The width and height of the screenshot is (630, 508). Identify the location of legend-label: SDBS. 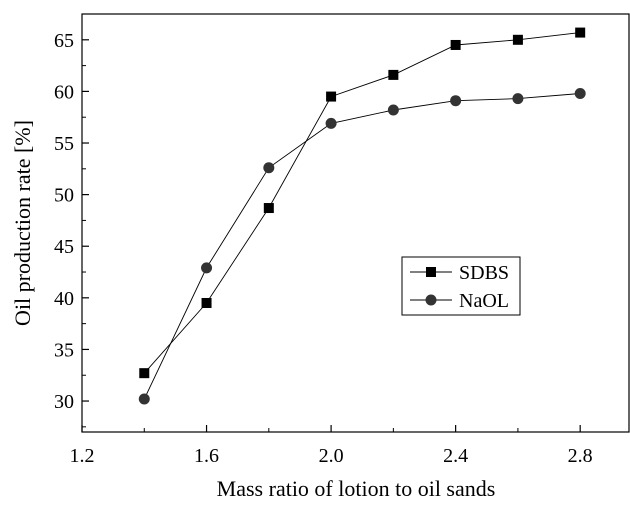
(484, 273).